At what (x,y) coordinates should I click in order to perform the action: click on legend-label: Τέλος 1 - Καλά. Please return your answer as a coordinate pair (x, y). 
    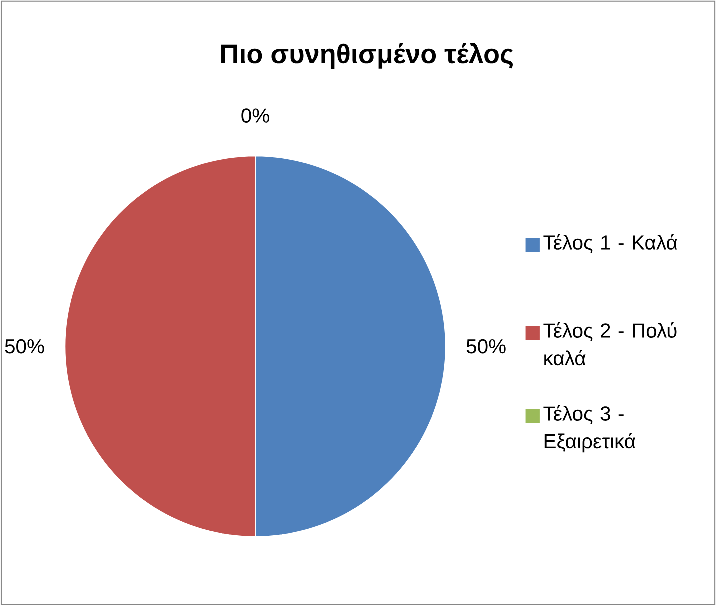
    Looking at the image, I should click on (611, 244).